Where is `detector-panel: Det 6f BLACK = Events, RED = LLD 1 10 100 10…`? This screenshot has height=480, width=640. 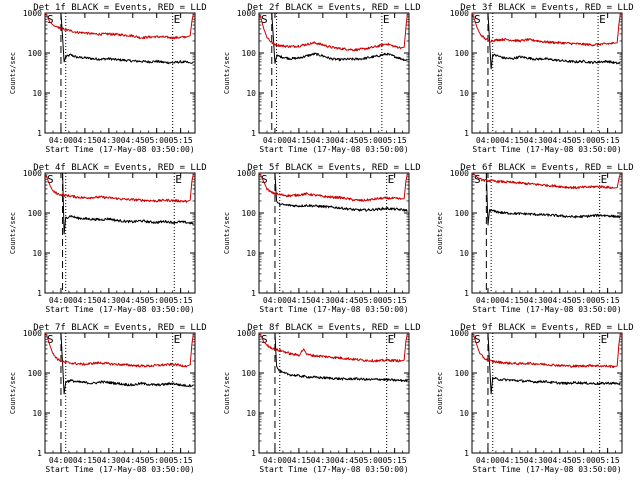
detector-panel: Det 6f BLACK = Events, RED = LLD 1 10 100 10… is located at coordinates (535, 238).